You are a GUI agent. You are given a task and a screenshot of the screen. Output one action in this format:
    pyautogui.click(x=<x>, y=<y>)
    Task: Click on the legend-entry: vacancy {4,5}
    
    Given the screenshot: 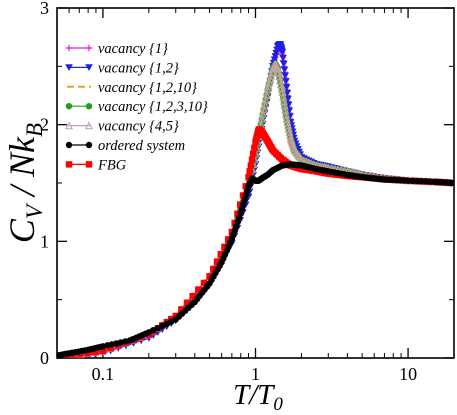 What is the action you would take?
    pyautogui.click(x=121, y=127)
    